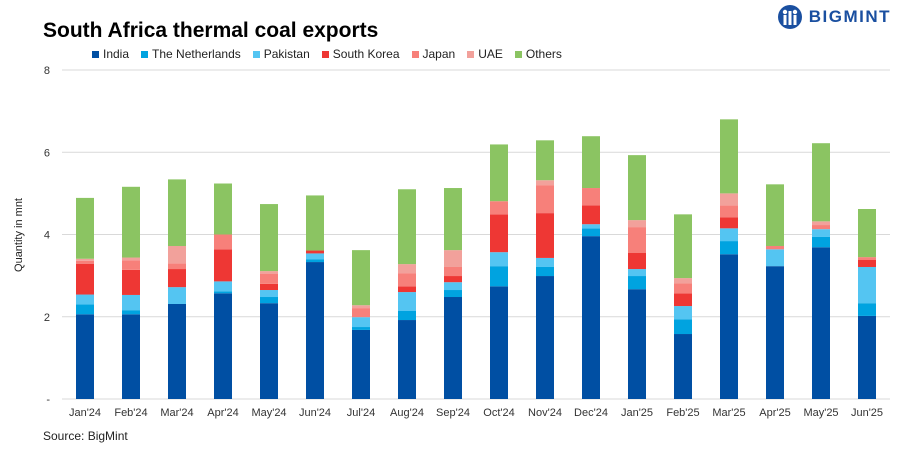  What do you see at coordinates (48, 400) in the screenshot?
I see `y-tick-label: -` at bounding box center [48, 400].